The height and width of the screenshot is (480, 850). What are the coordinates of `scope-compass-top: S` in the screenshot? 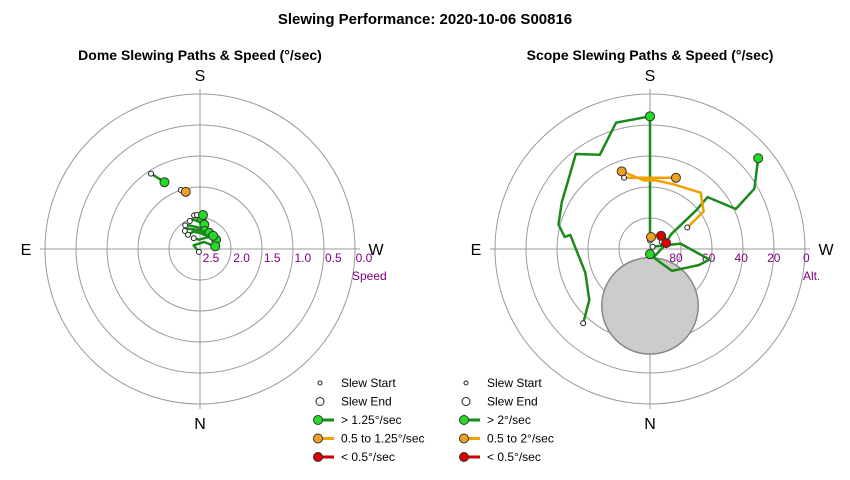 It's located at (650, 76).